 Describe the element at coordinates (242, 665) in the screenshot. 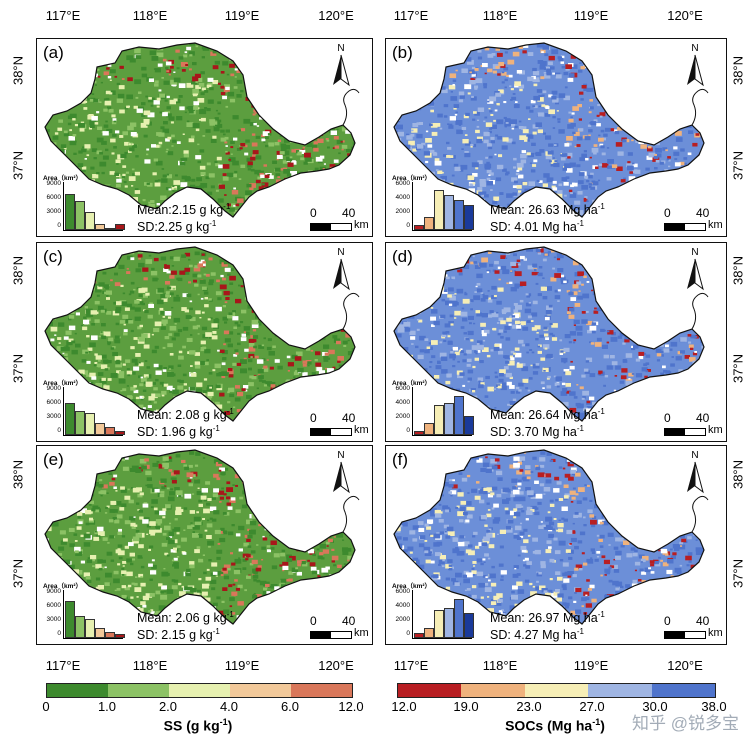

I see `bottom-lon-label-119-left: 119°E` at that location.